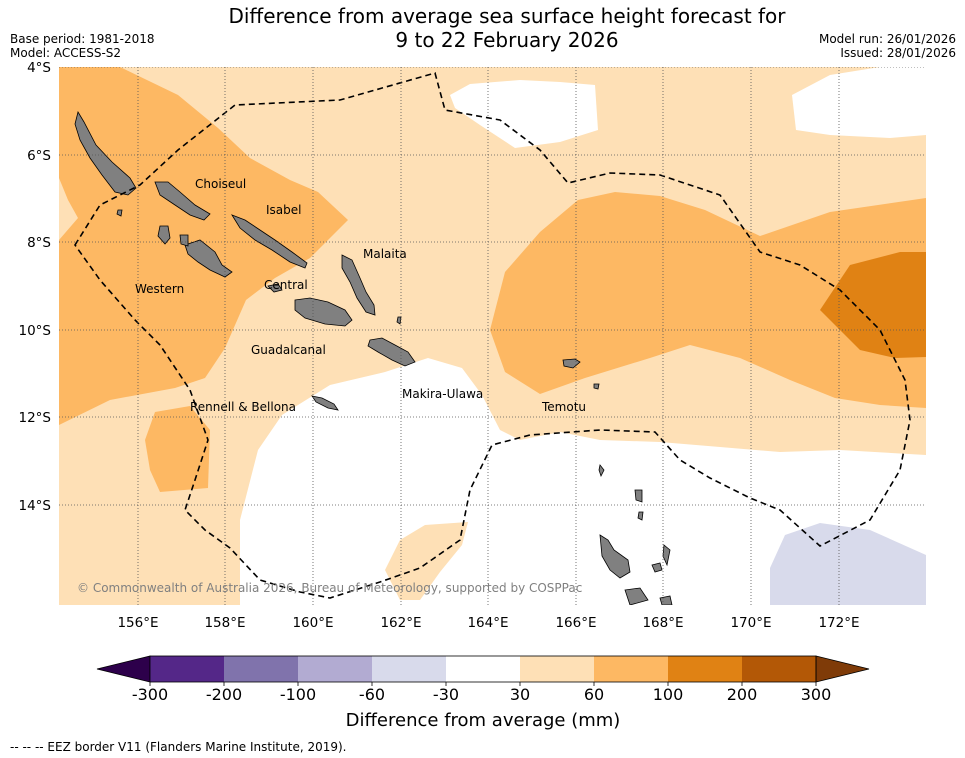  I want to click on lon-label-166e: 166°E, so click(575, 623).